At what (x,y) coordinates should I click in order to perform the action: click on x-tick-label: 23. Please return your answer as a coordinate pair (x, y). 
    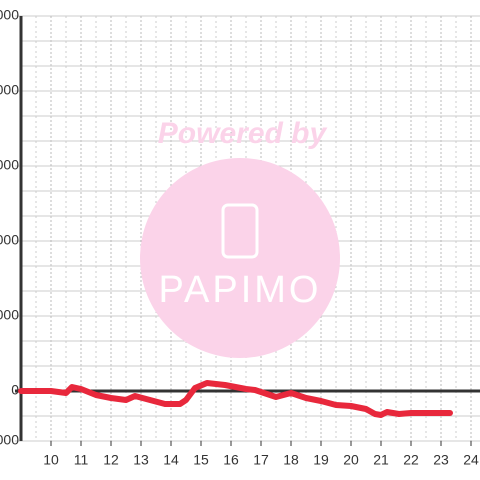
    Looking at the image, I should click on (441, 460).